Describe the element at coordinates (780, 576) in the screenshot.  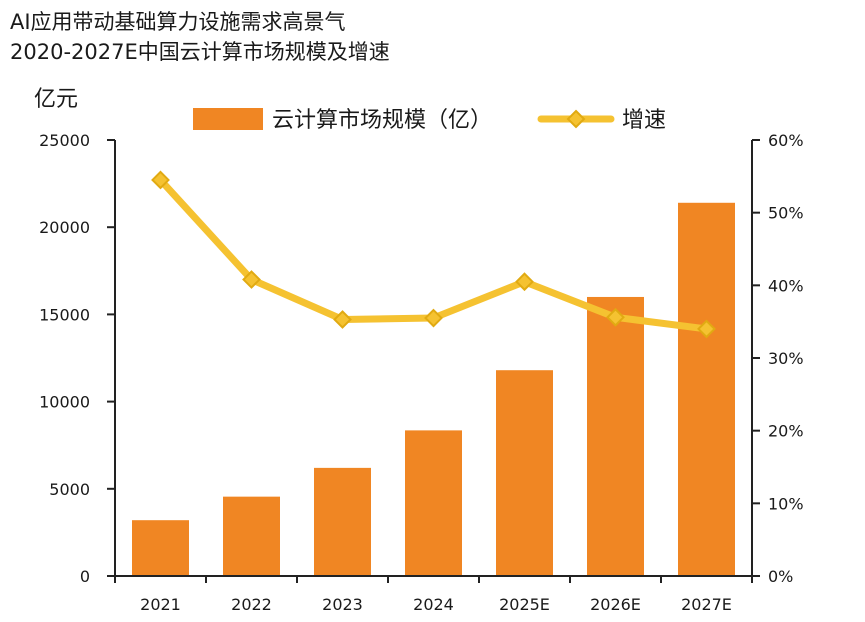
I see `y2-tick-label: 0%` at that location.